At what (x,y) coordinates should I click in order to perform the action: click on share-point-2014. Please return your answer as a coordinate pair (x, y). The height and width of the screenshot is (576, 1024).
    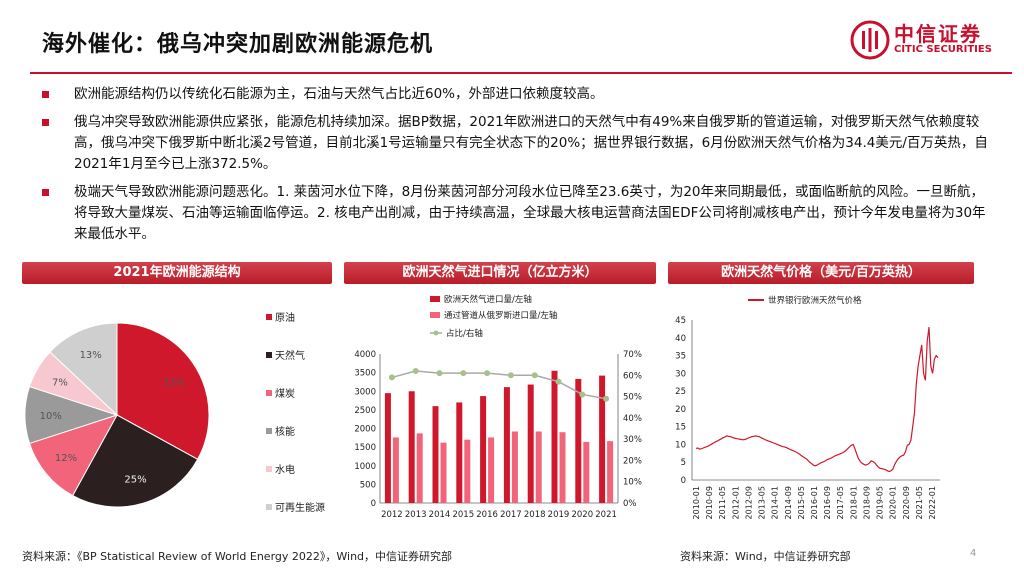
    Looking at the image, I should click on (439, 373).